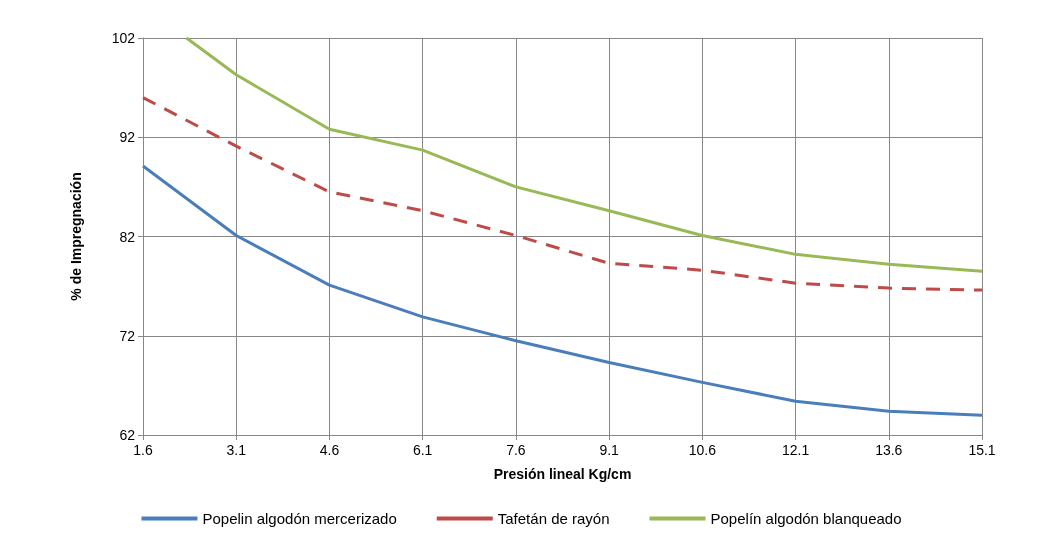 The width and height of the screenshot is (1043, 547). Describe the element at coordinates (143, 450) in the screenshot. I see `x-tick-label: 1.6` at that location.